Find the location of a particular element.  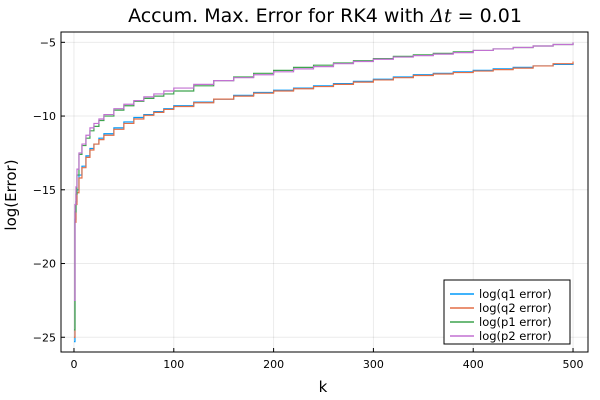

x-tick-label: 100 is located at coordinates (173, 364).